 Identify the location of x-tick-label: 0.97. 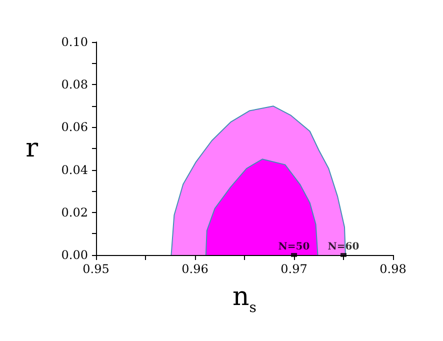
(294, 269).